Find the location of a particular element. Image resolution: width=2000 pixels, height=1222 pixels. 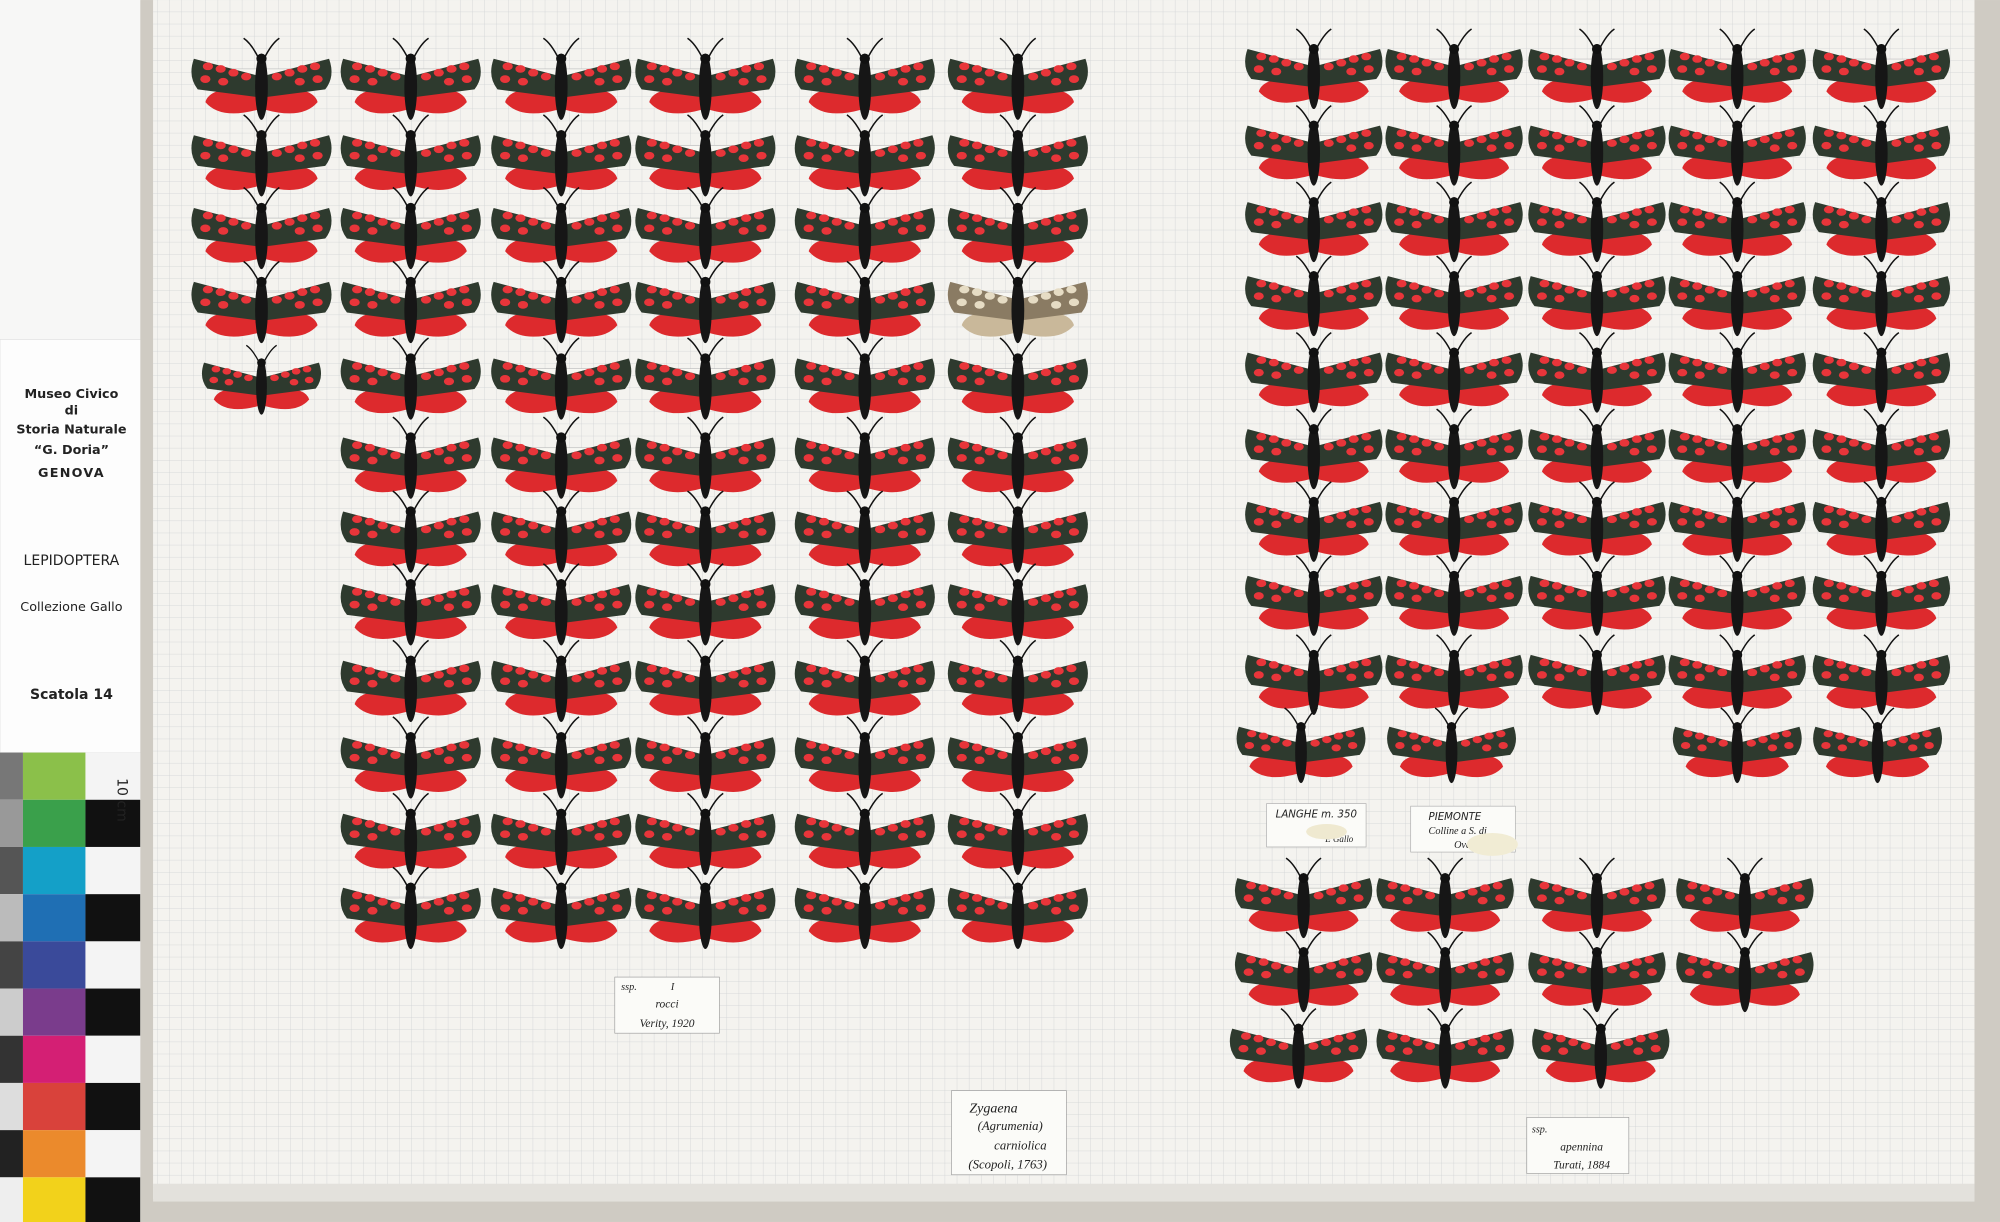

ruler-square is located at coordinates (113, 1012).